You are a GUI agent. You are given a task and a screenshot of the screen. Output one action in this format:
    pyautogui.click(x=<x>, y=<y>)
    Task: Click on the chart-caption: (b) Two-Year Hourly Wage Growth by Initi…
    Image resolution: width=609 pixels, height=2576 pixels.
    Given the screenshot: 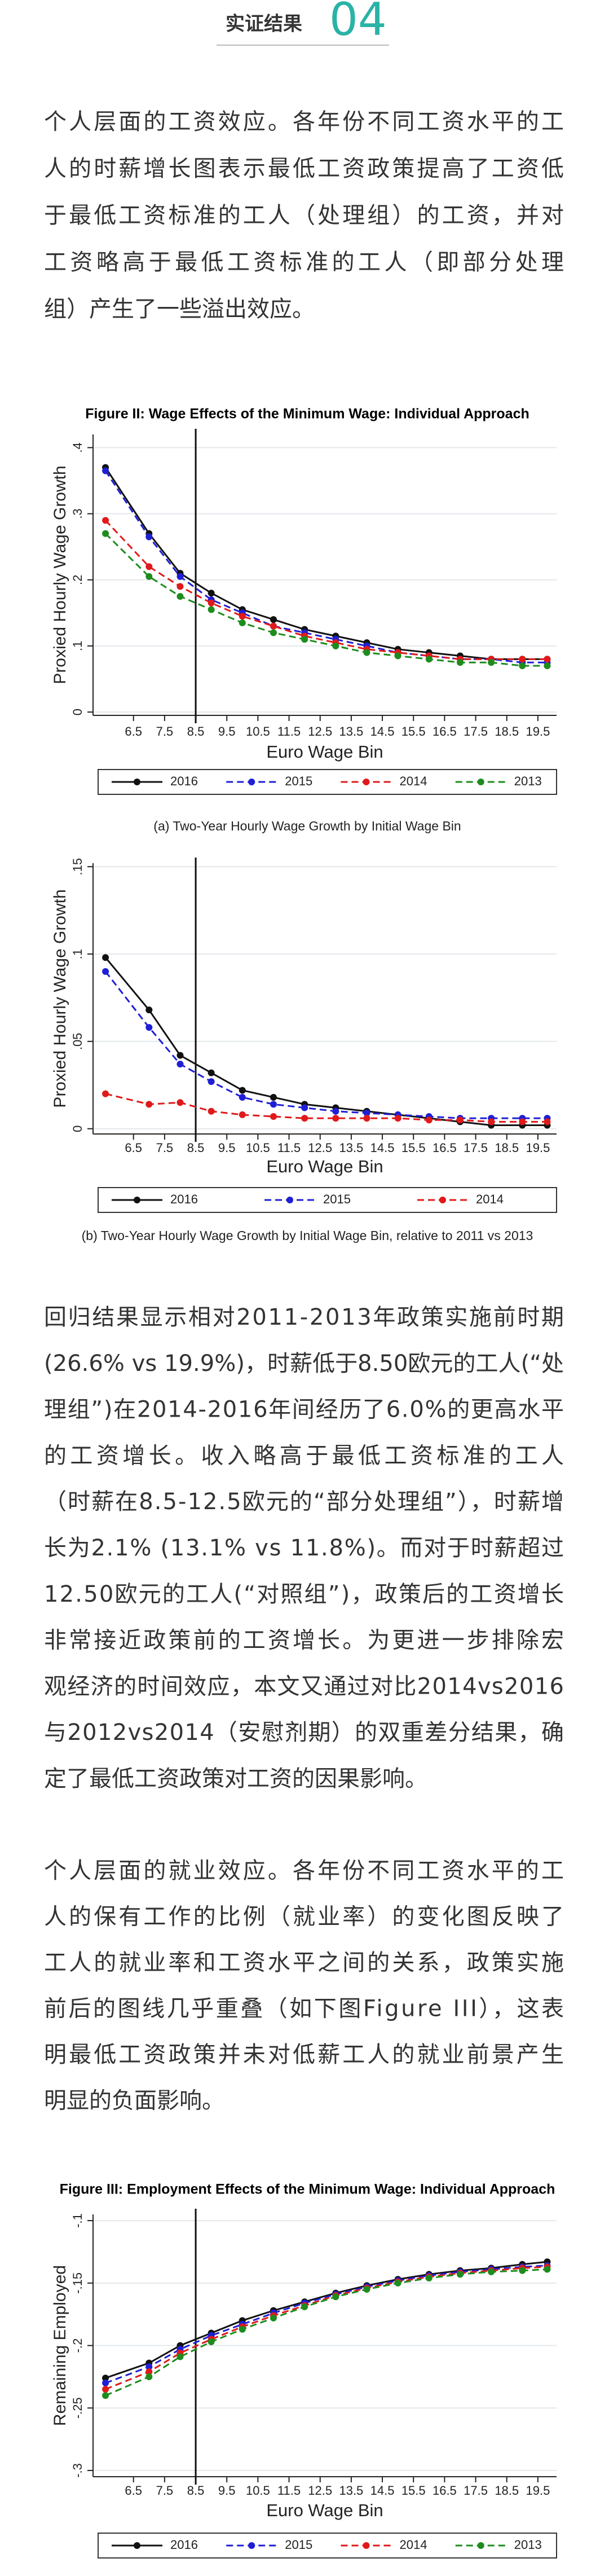 What is the action you would take?
    pyautogui.click(x=308, y=1236)
    